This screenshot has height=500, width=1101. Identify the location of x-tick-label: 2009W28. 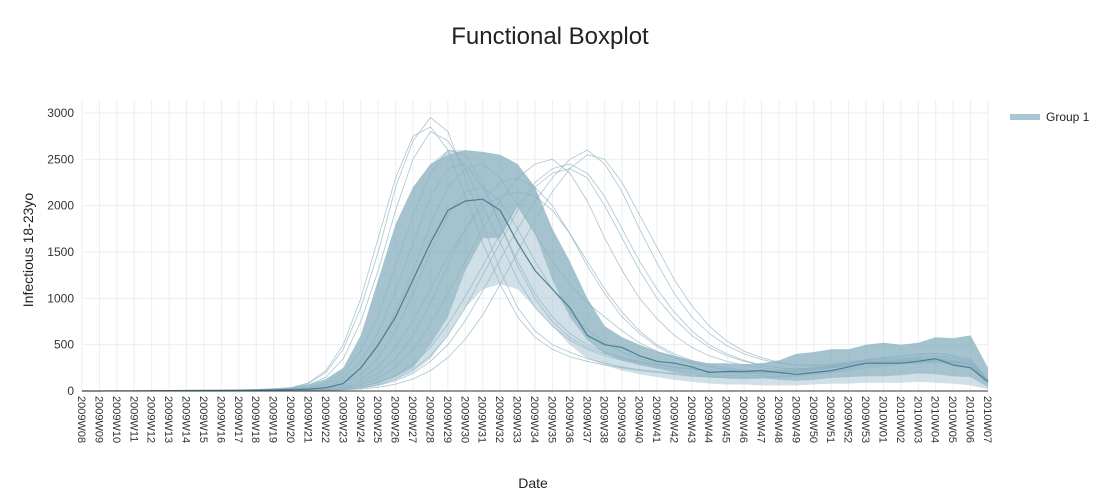
(430, 419).